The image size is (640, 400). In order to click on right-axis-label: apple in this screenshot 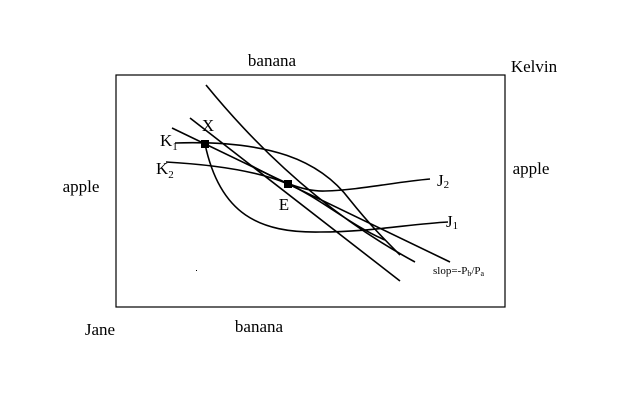, I will do `click(531, 168)`.